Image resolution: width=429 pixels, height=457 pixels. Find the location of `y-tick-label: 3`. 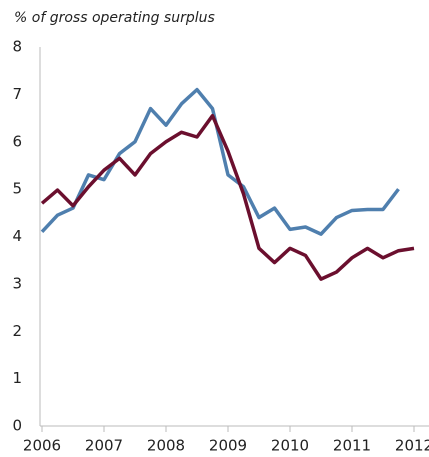

y-tick-label: 3 is located at coordinates (17, 283).